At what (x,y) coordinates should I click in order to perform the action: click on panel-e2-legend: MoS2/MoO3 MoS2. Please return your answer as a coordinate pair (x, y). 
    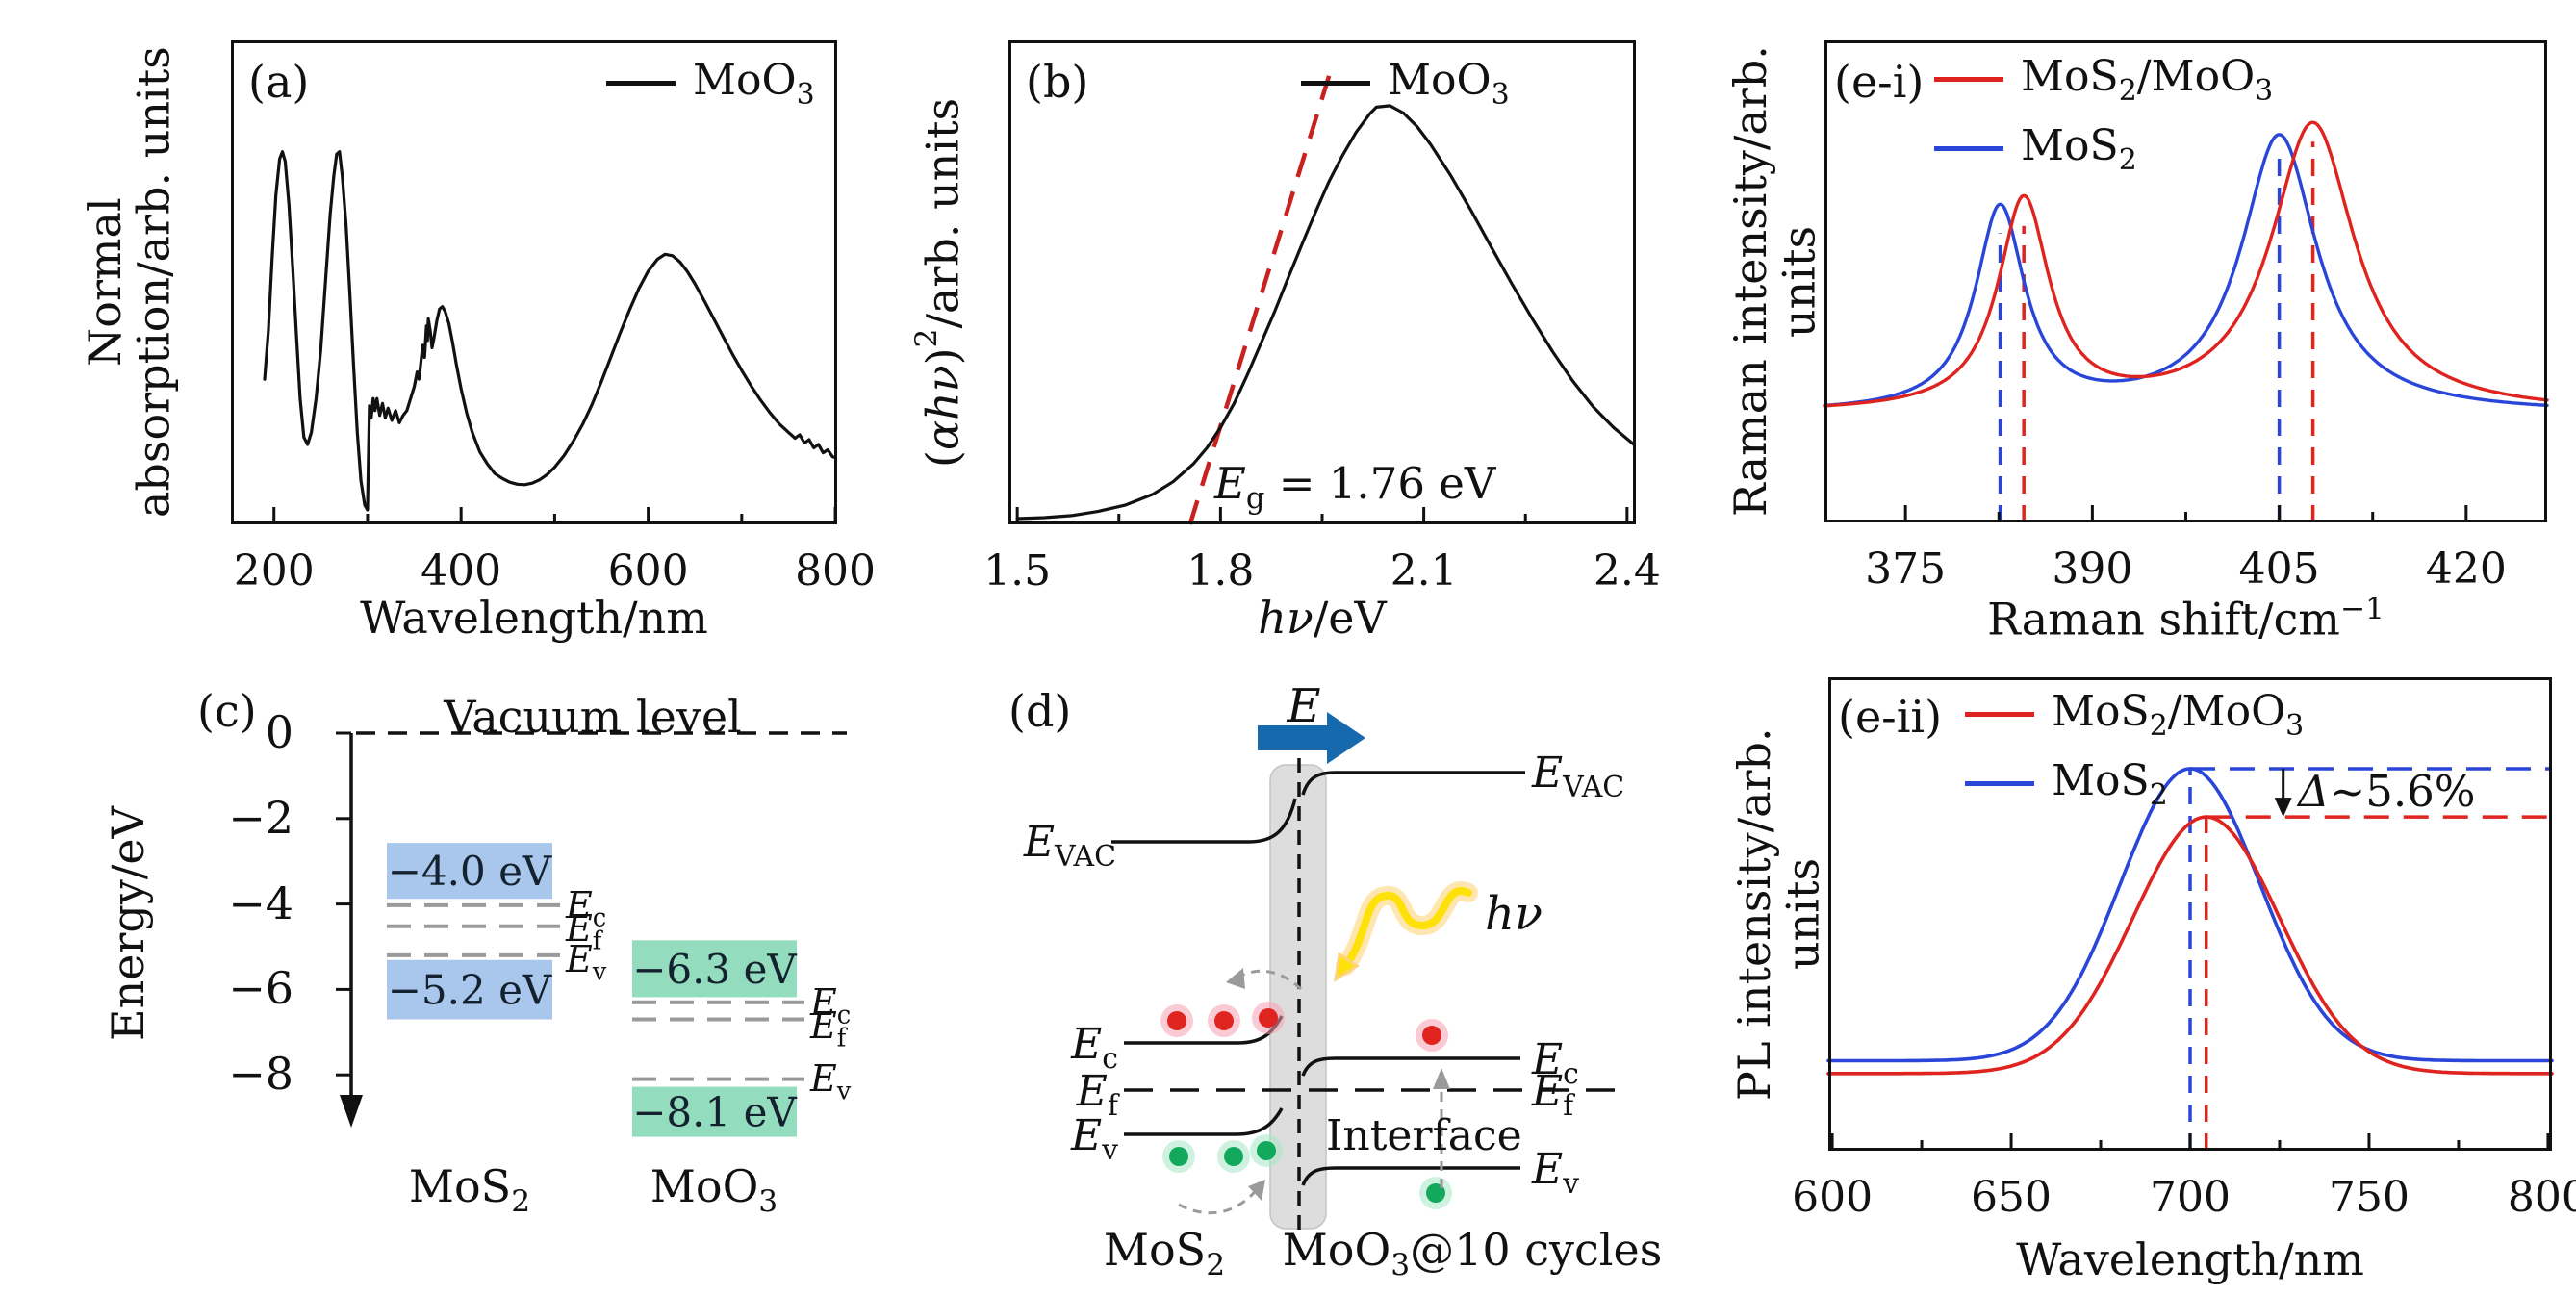
    Looking at the image, I should click on (2134, 749).